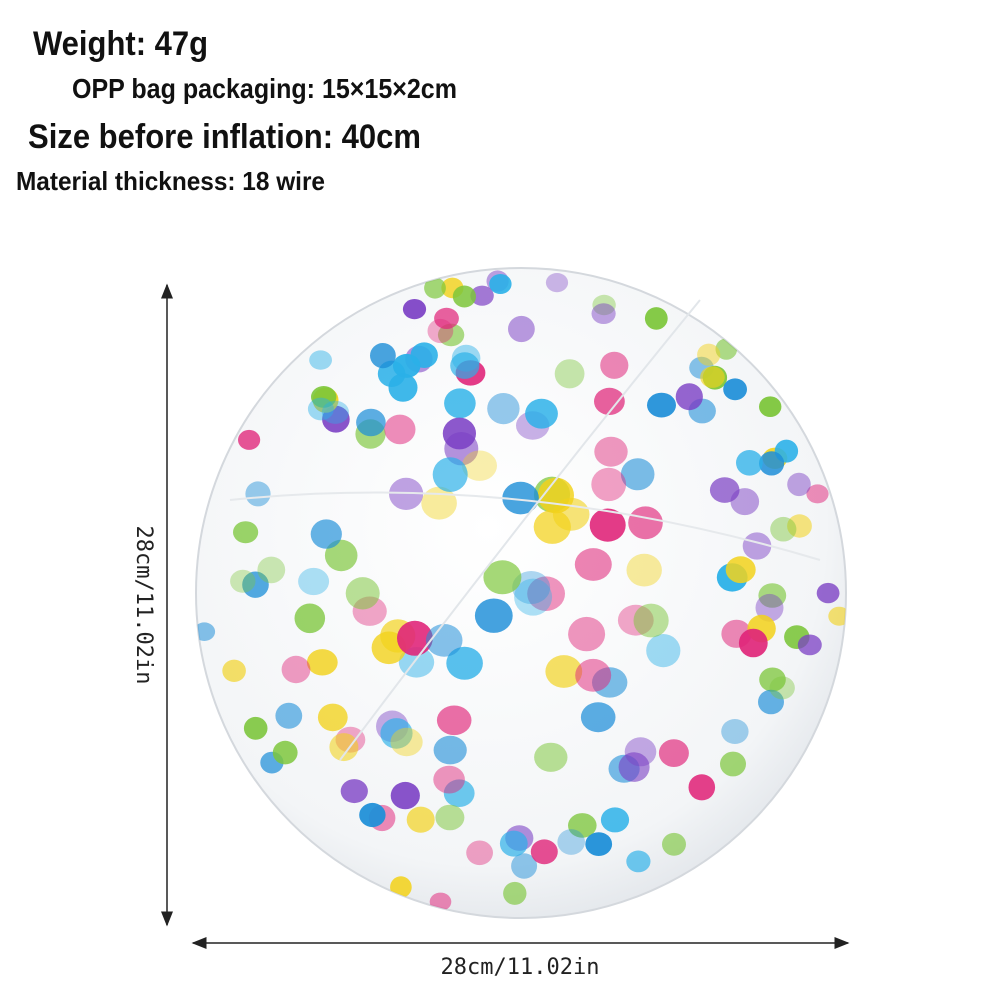  Describe the element at coordinates (120, 44) in the screenshot. I see `weight: Weight: 47g` at that location.